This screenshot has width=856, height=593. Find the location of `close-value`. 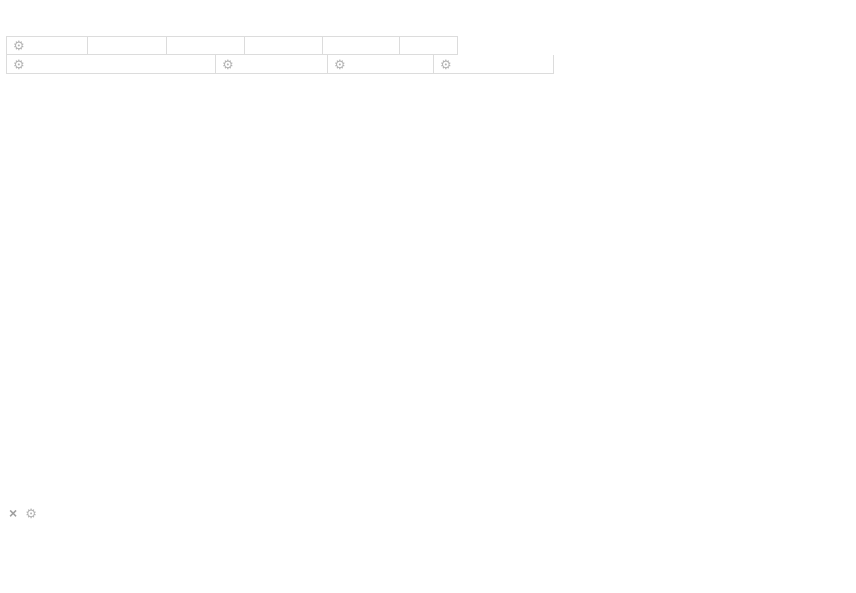

close-value is located at coordinates (361, 45).